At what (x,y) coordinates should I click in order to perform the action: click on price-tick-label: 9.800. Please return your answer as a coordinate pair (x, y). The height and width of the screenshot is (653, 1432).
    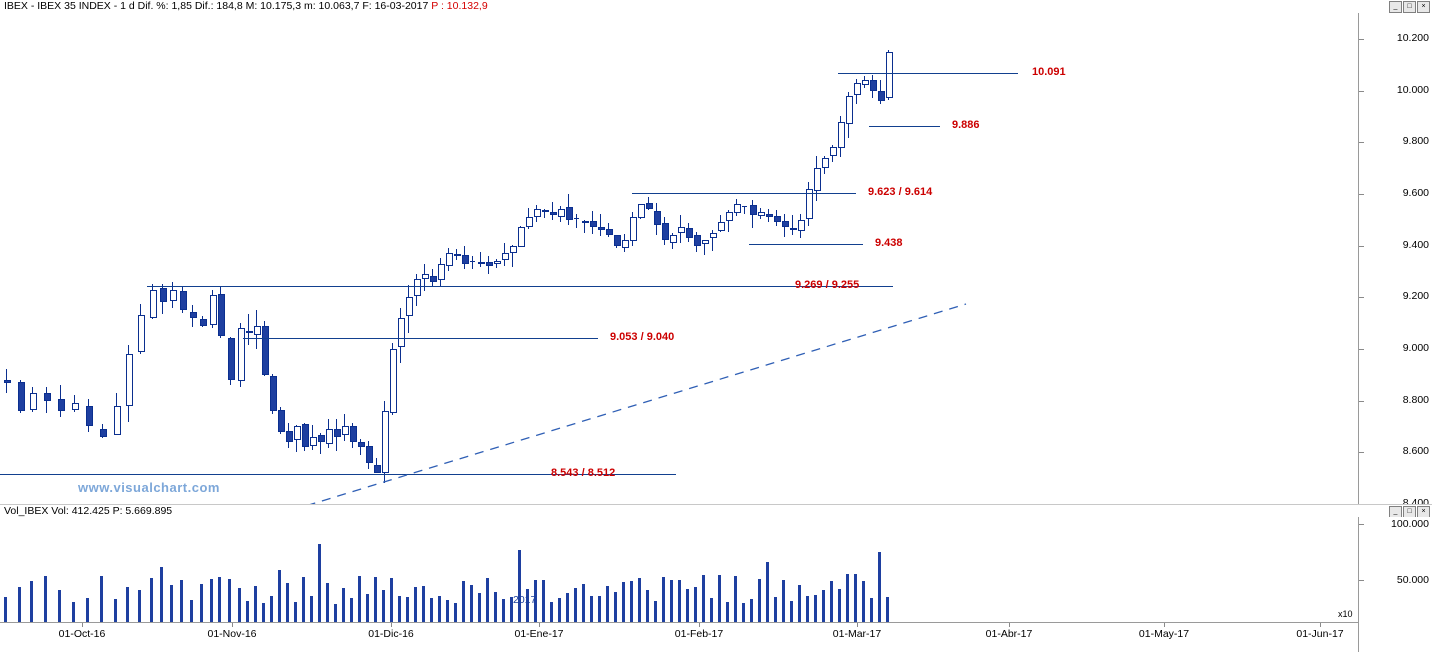
    Looking at the image, I should click on (1415, 141).